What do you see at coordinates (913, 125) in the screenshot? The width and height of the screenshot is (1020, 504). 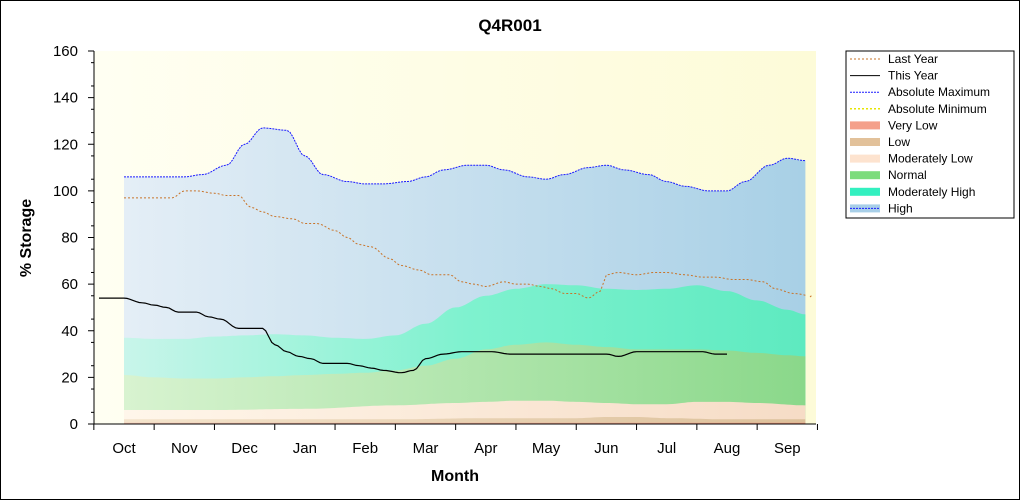 I see `legend-label-very-low: Very Low` at bounding box center [913, 125].